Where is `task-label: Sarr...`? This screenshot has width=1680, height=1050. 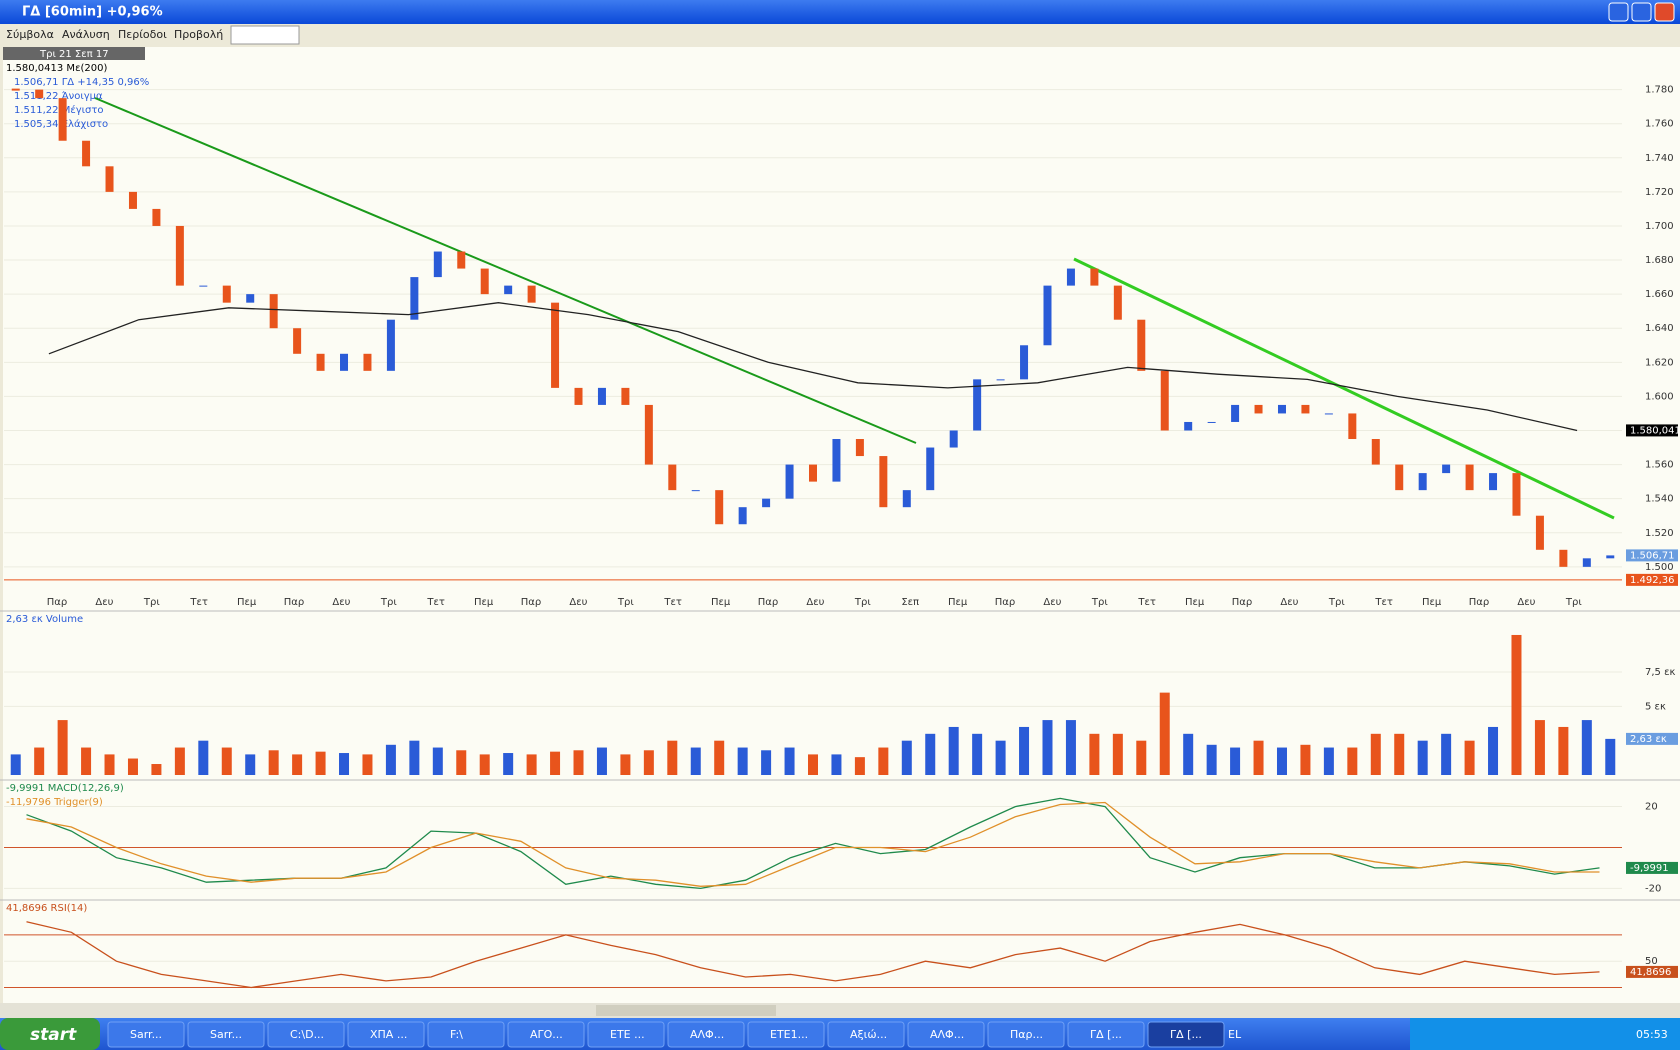 task-label: Sarr... is located at coordinates (226, 1034).